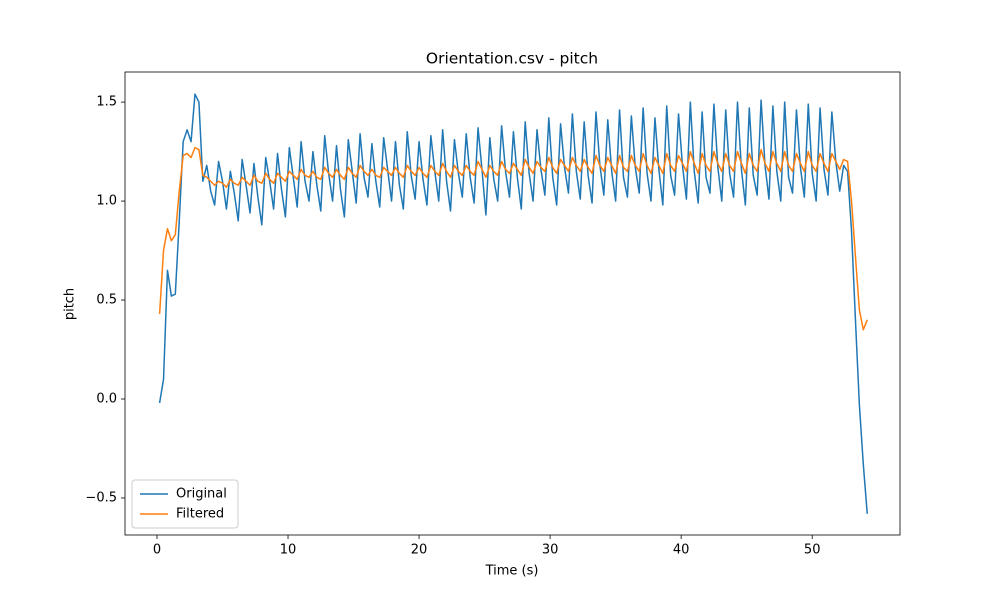  Describe the element at coordinates (419, 550) in the screenshot. I see `x-tick-label: 20` at that location.